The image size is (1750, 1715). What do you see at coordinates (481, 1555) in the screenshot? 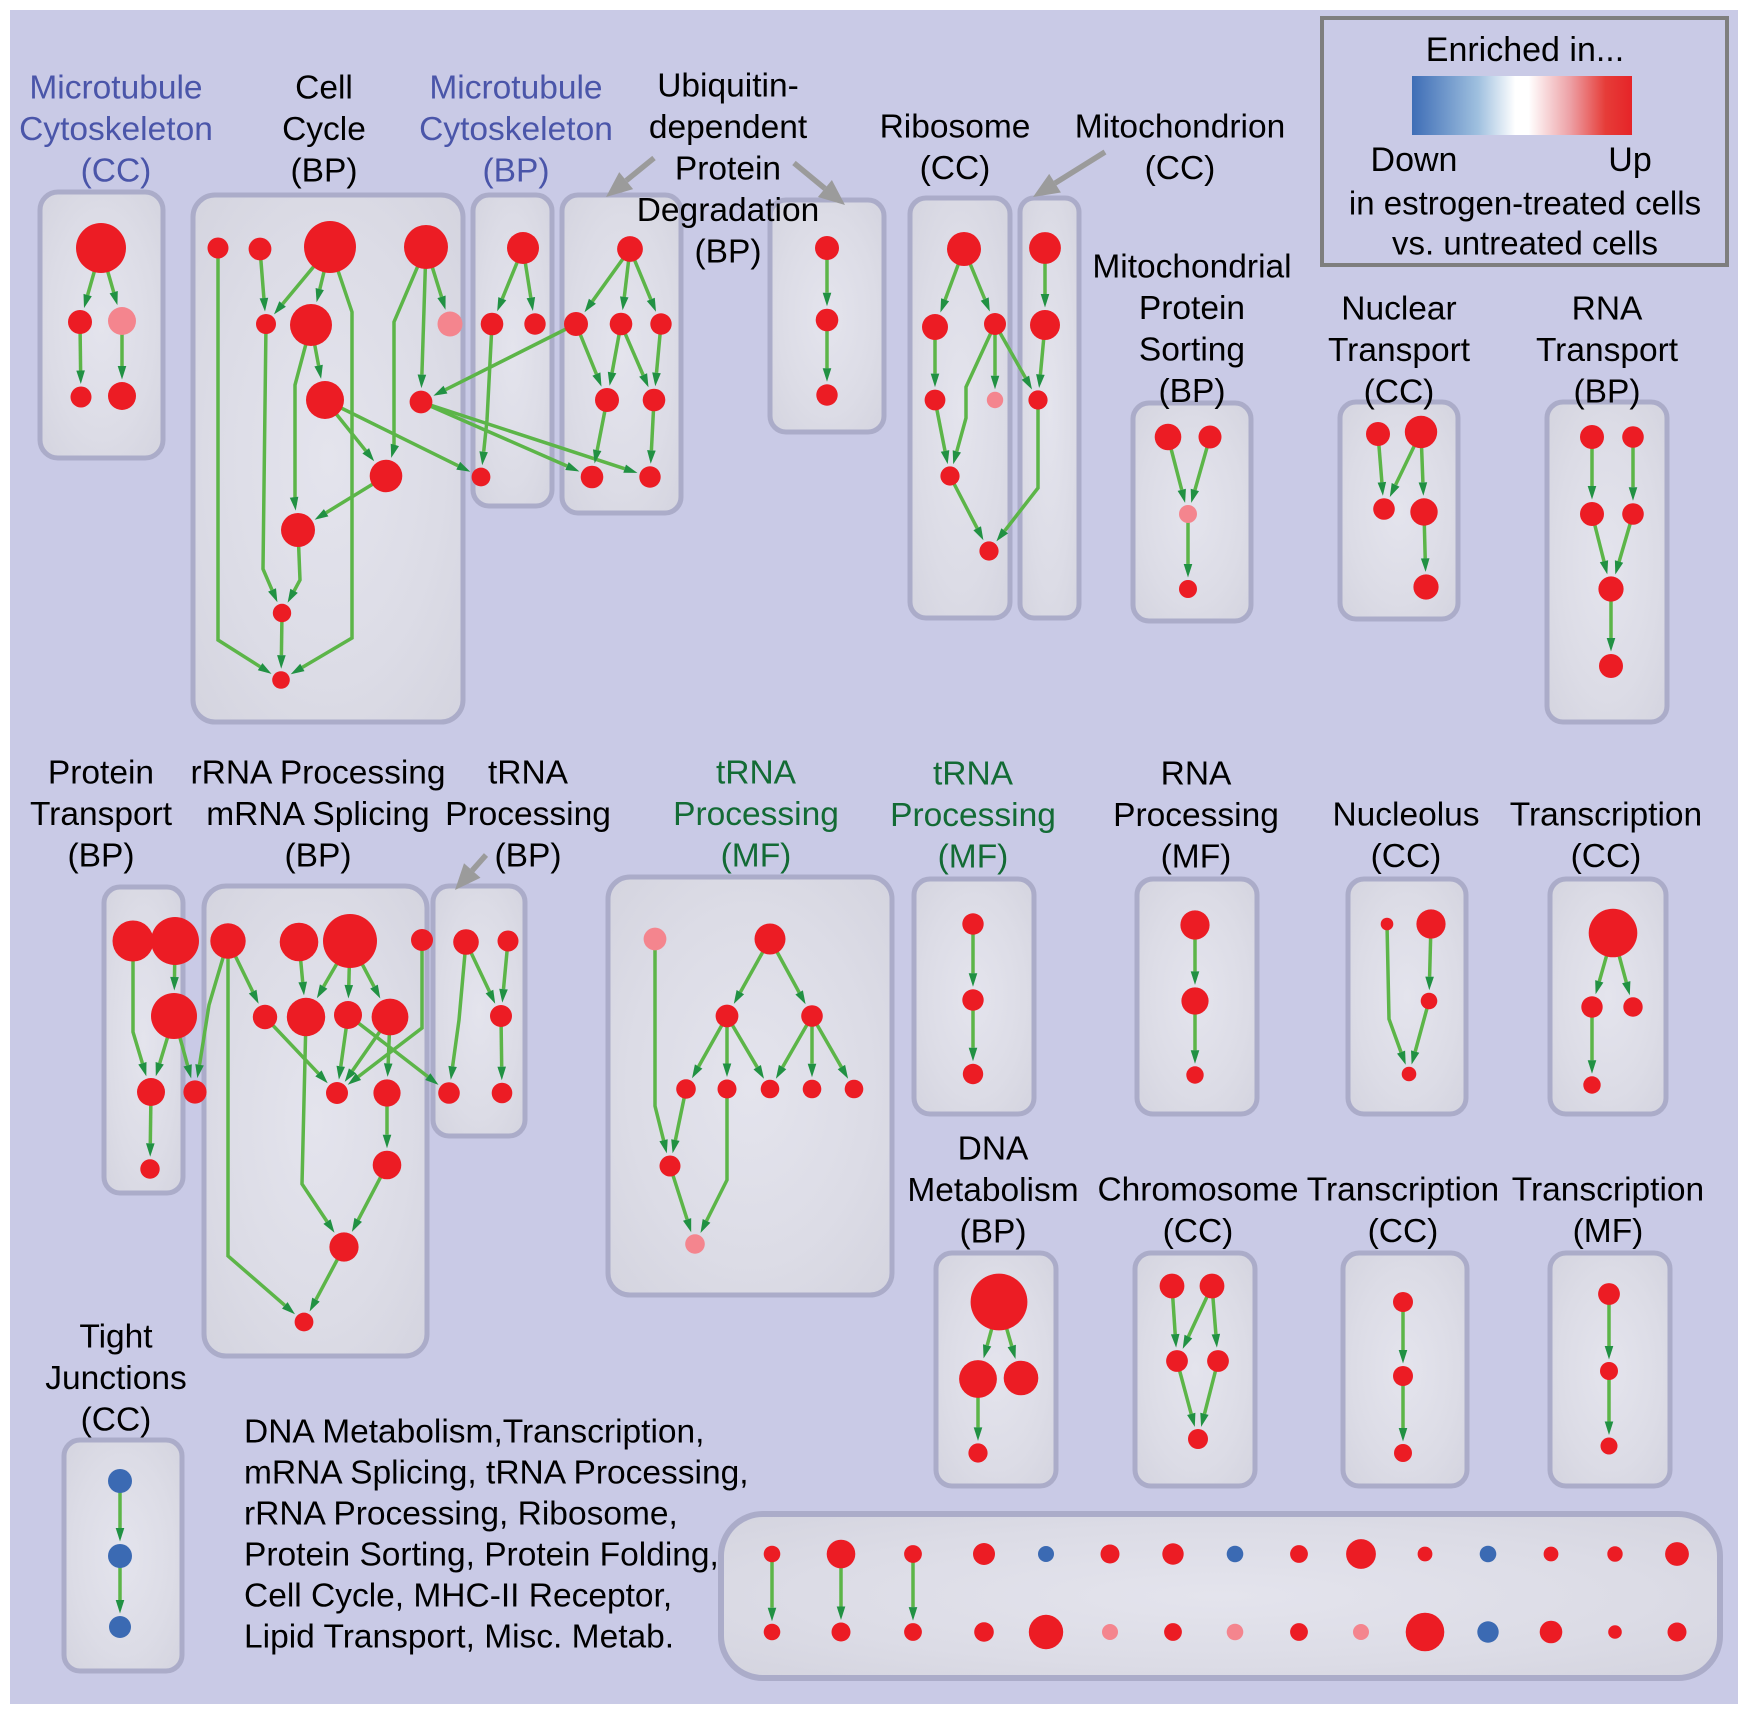
I see `svg-text:Protein Sorting, Protein Foldi: Protein Sorting, Protein Folding,` at bounding box center [481, 1555].